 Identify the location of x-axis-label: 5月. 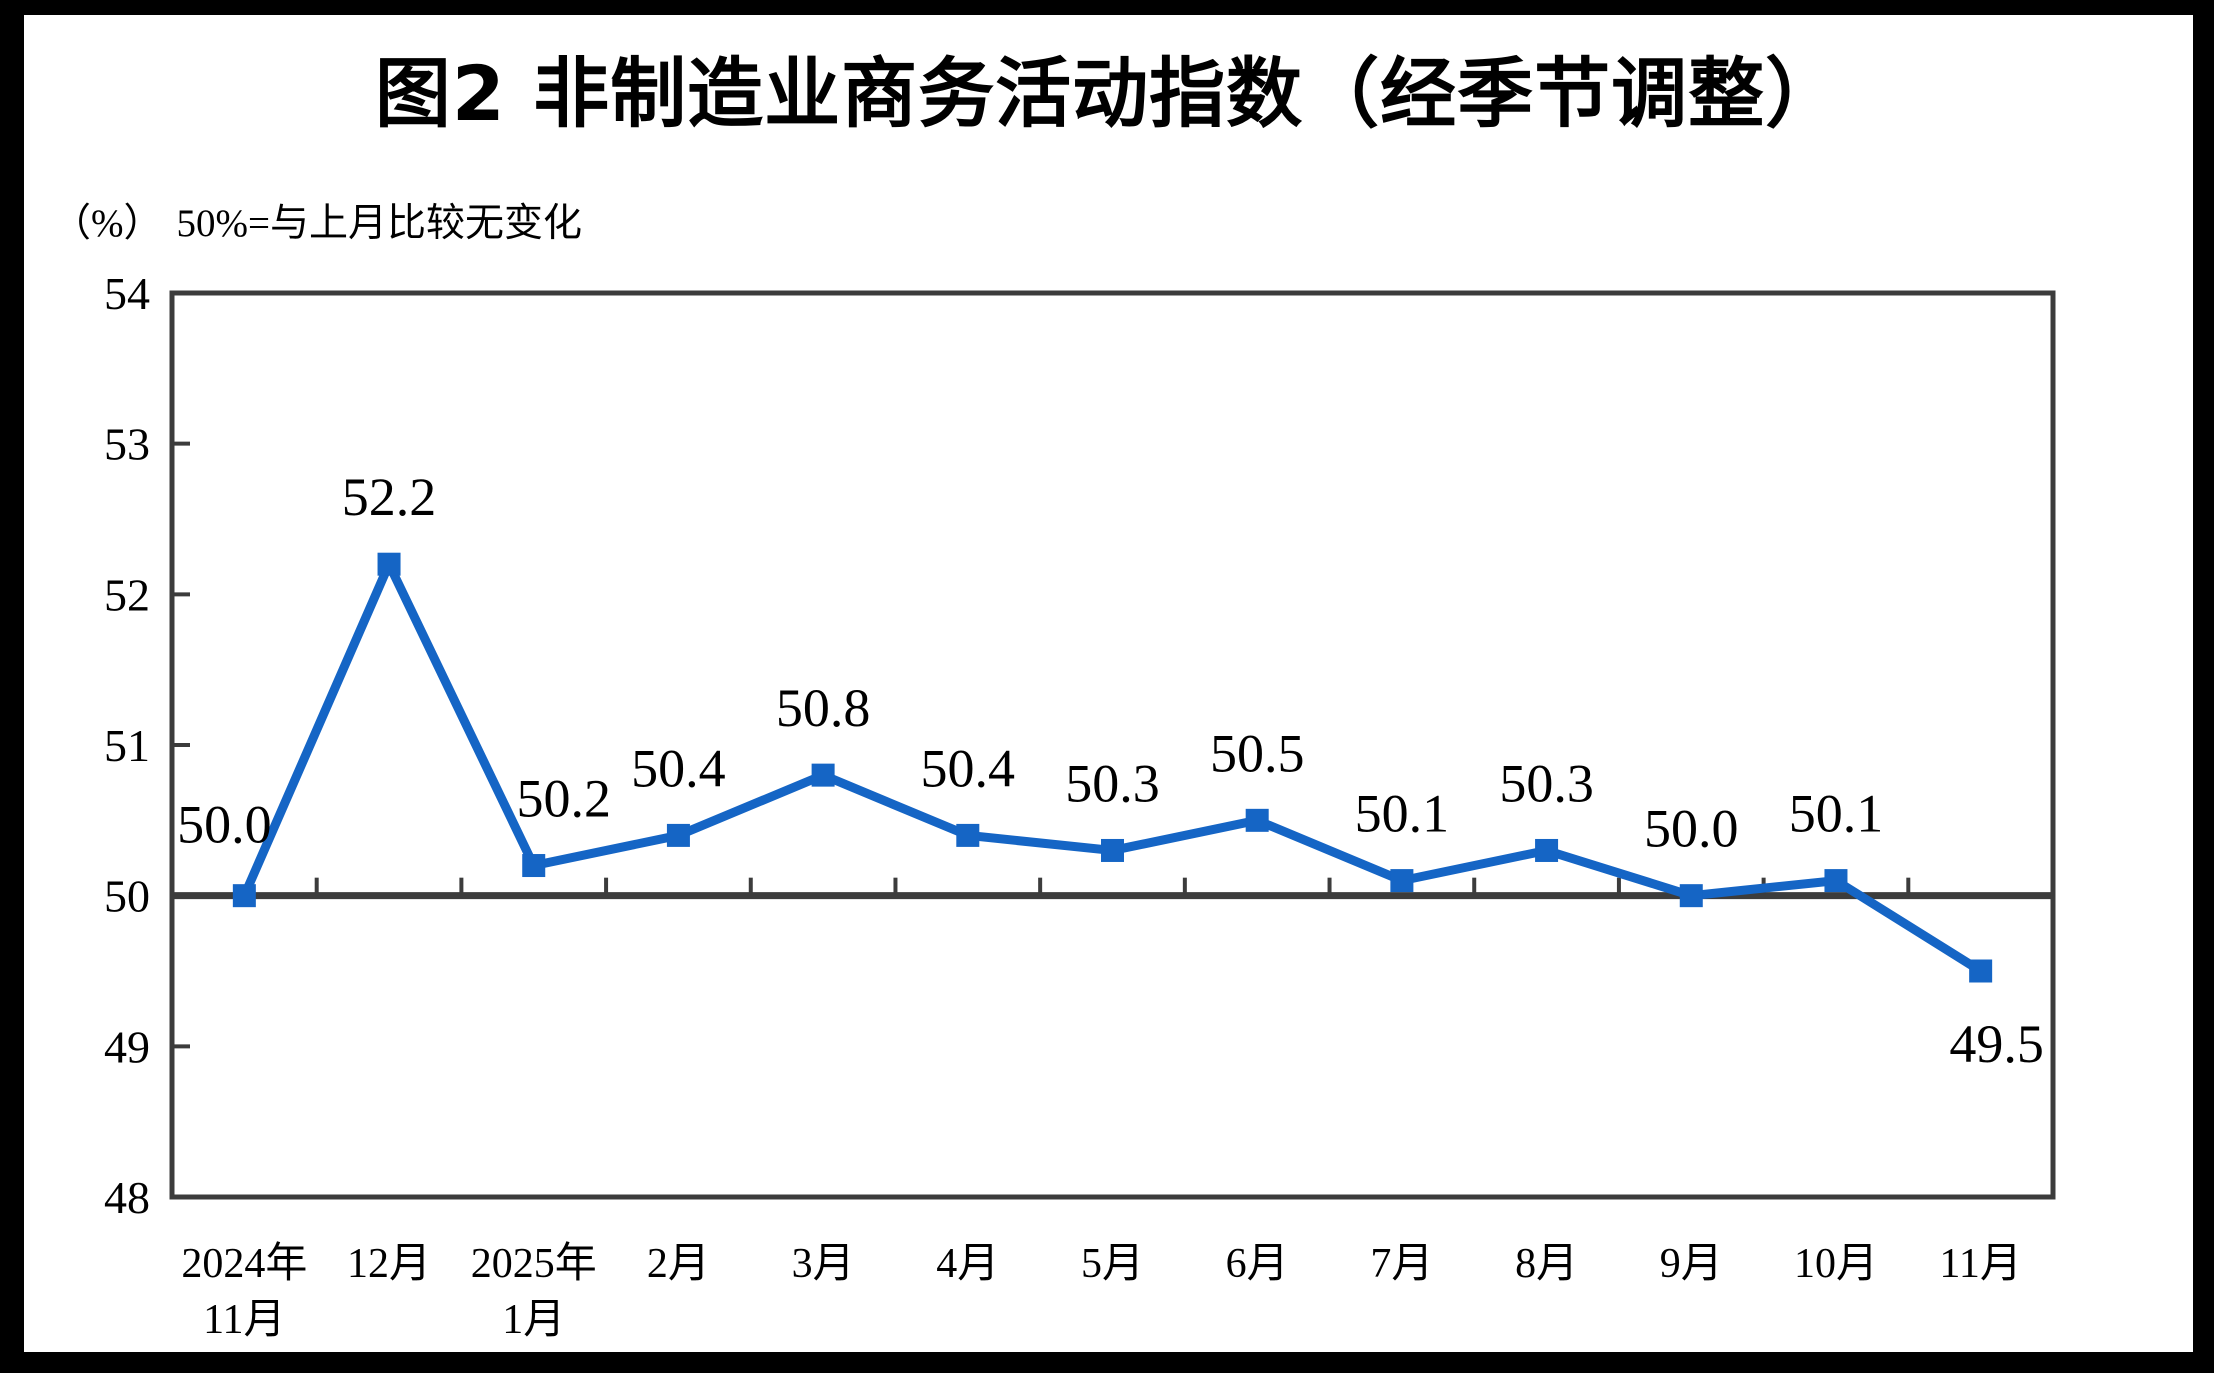
(1112, 1264).